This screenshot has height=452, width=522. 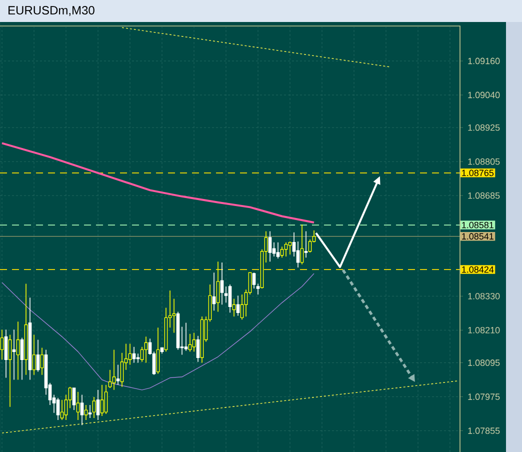 I want to click on ref-line-label: 1.08765, so click(x=478, y=173).